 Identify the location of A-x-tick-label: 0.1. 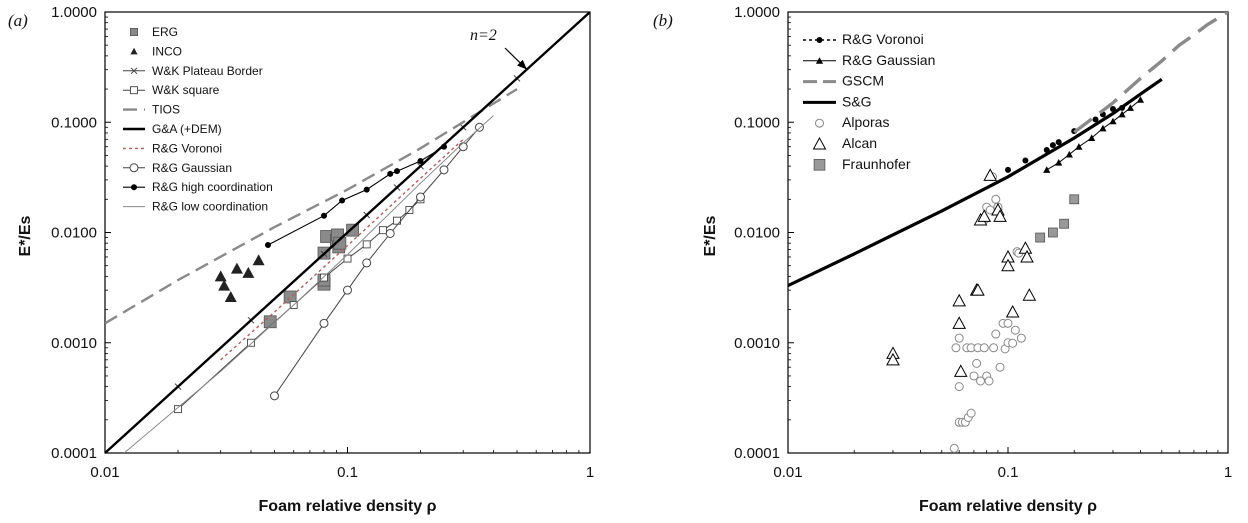
(347, 472).